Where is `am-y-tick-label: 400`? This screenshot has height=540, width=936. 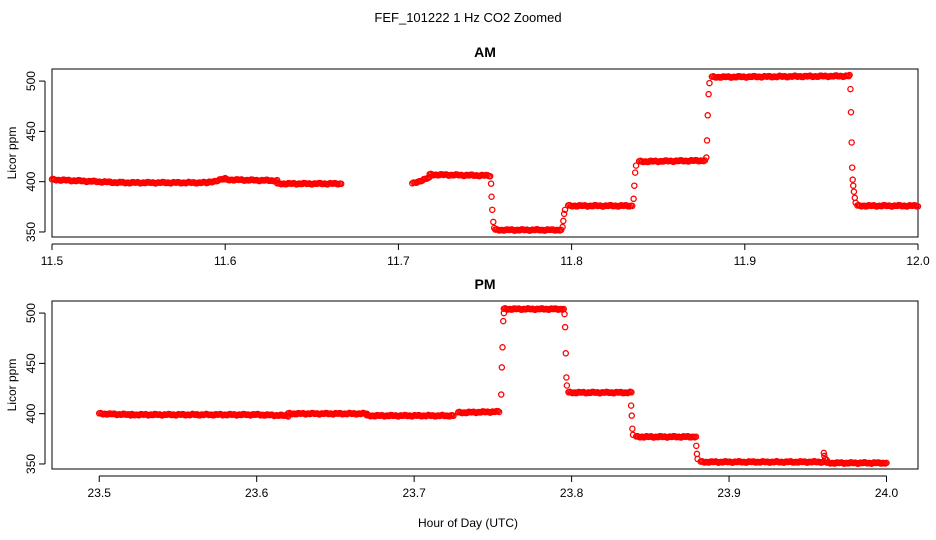 am-y-tick-label: 400 is located at coordinates (31, 181).